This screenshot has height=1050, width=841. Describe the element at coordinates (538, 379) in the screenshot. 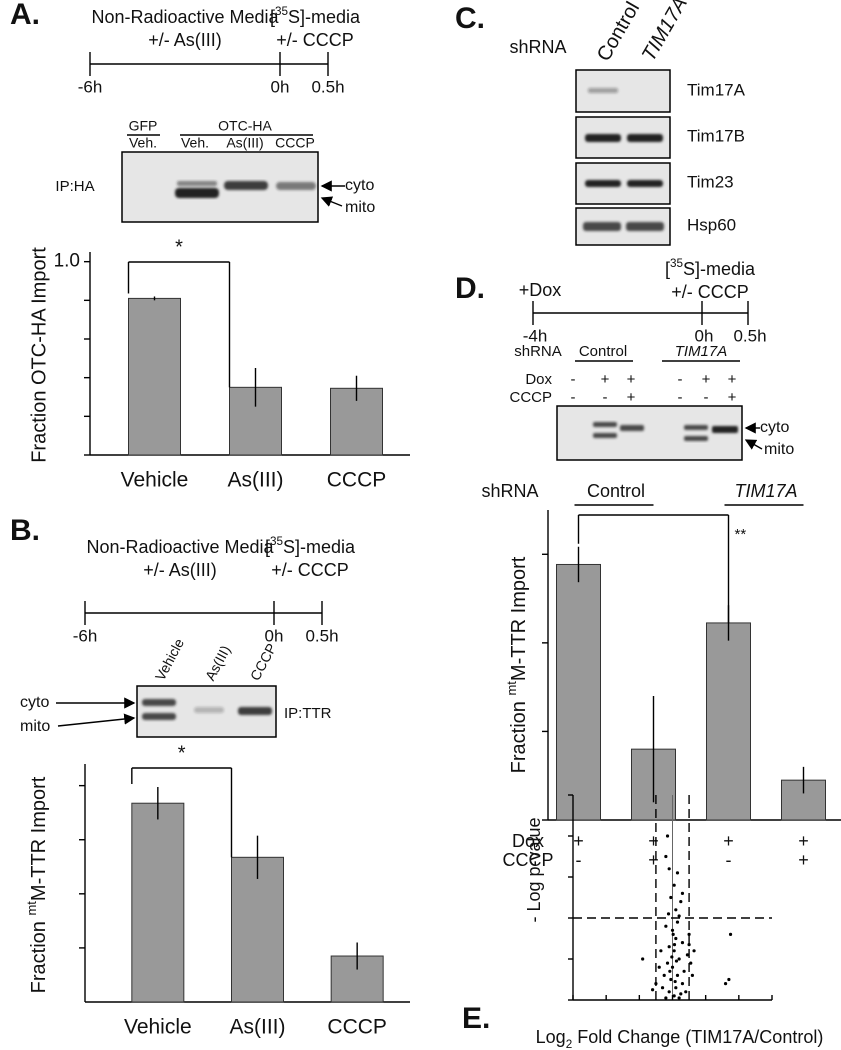

I see `row-label: Dox` at that location.